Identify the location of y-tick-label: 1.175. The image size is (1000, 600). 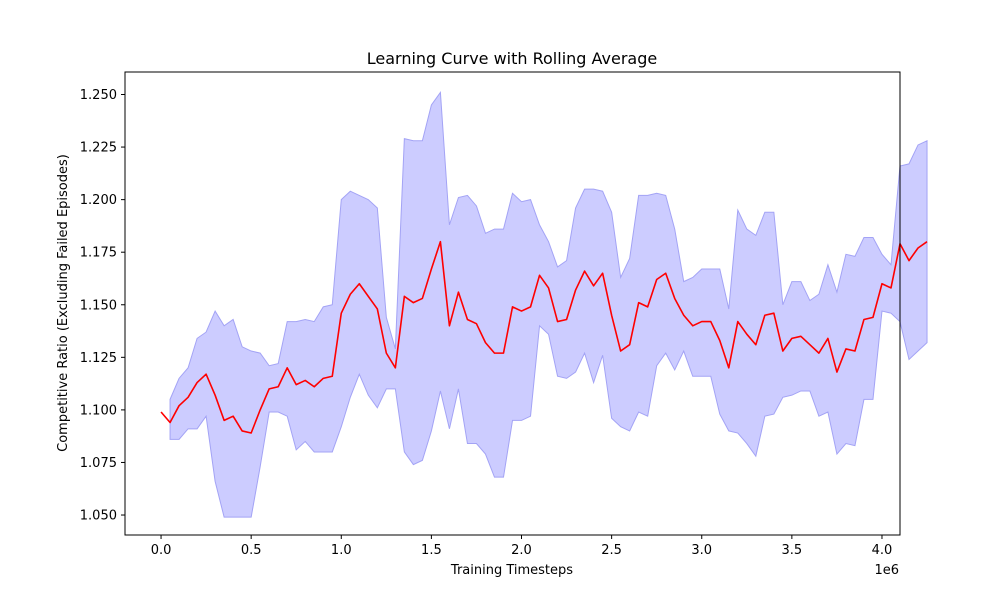
(98, 253).